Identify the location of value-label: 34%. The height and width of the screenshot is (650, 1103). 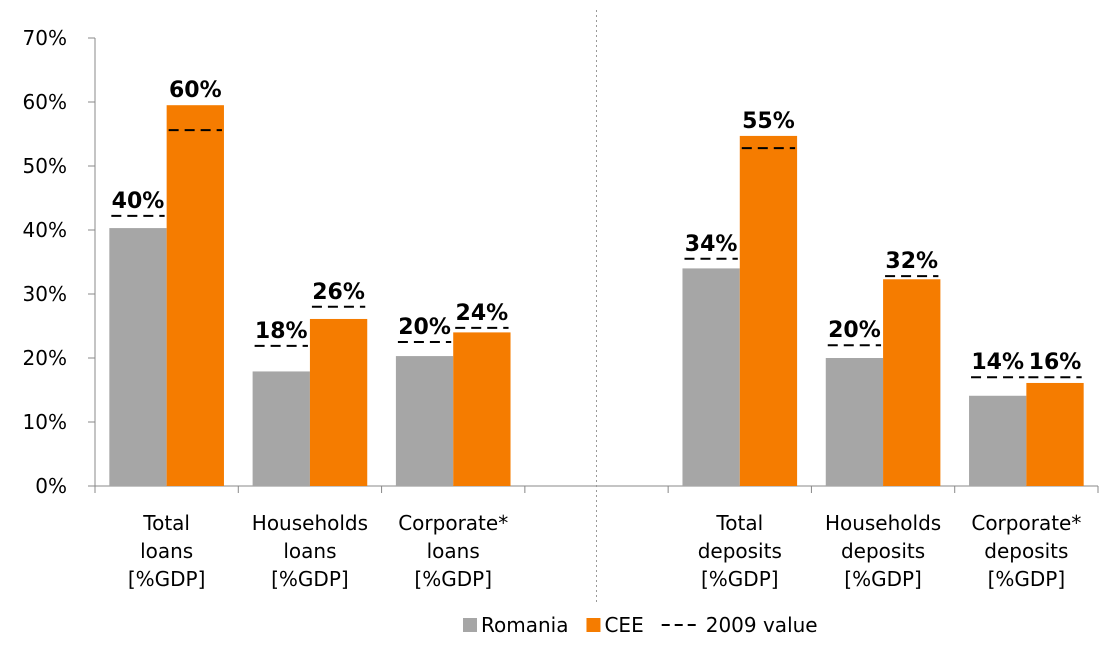
(711, 244).